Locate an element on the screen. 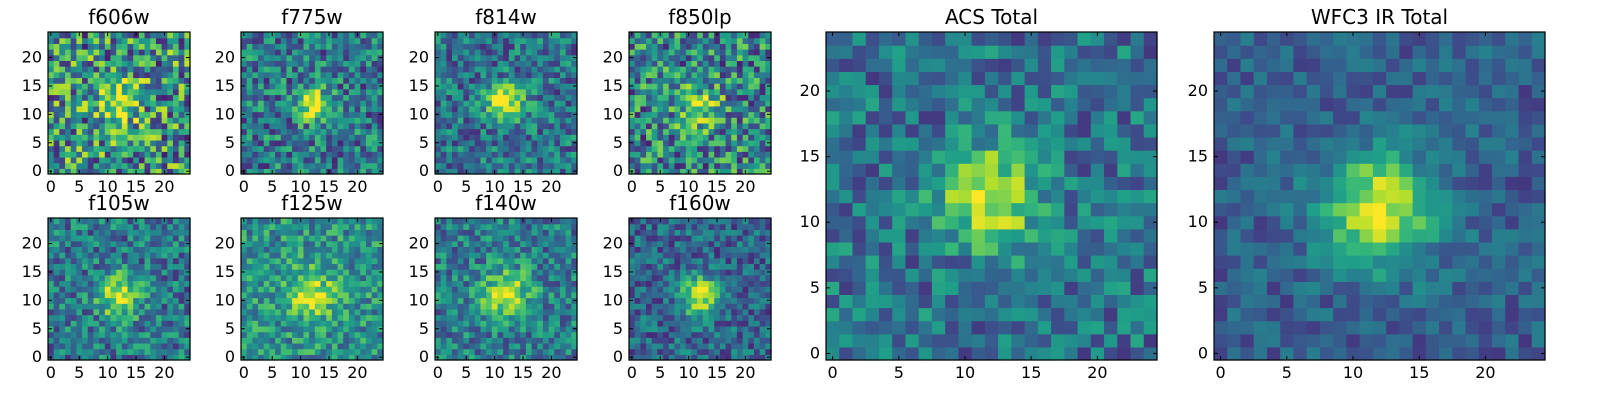  y-tick-label: 15 is located at coordinates (225, 271).